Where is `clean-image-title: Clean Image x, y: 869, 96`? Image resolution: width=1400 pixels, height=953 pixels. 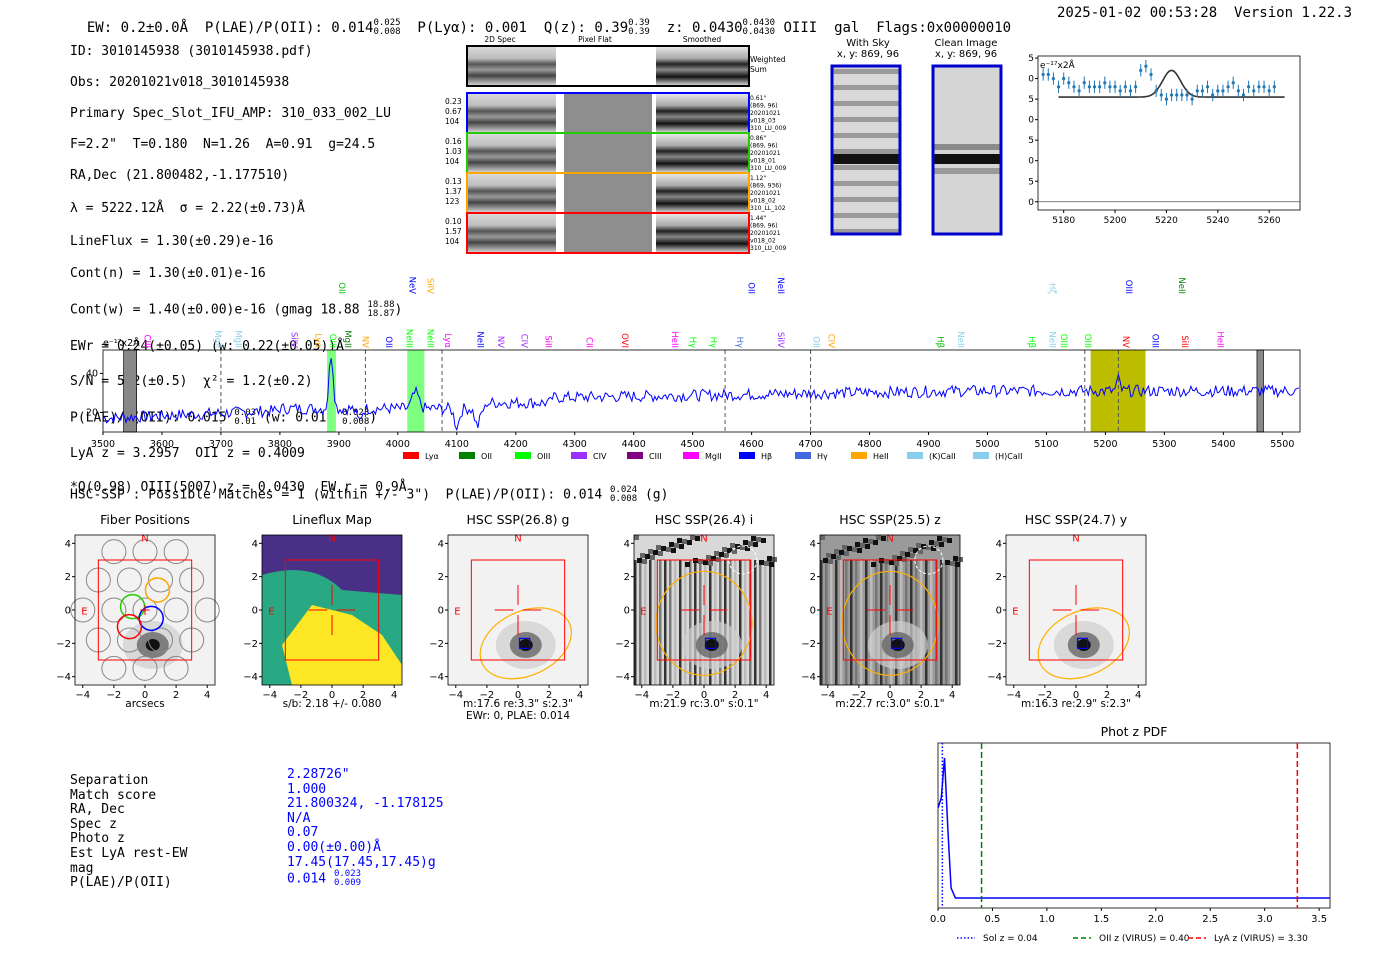
clean-image-title: Clean Image x, y: 869, 96 is located at coordinates (966, 49).